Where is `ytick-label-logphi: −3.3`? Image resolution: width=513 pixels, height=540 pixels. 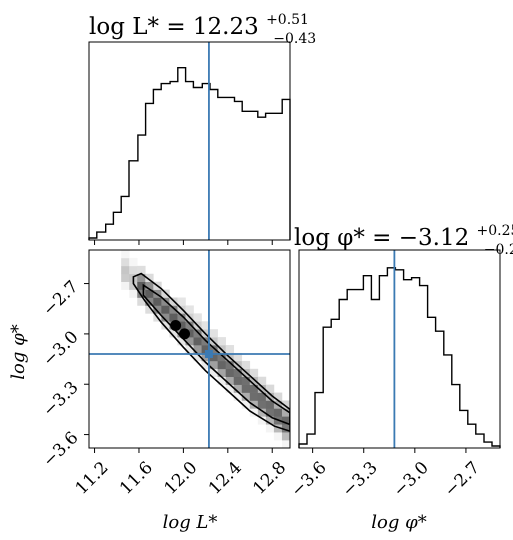 ytick-label-logphi: −3.3 is located at coordinates (60, 399).